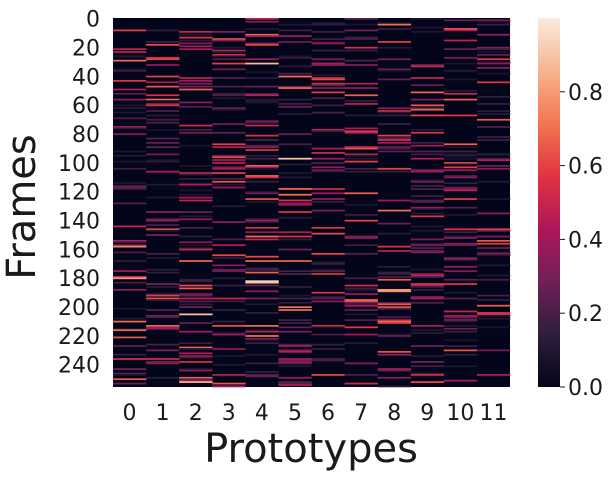 The image size is (613, 486). Describe the element at coordinates (361, 413) in the screenshot. I see `x-tick-label: 7` at that location.